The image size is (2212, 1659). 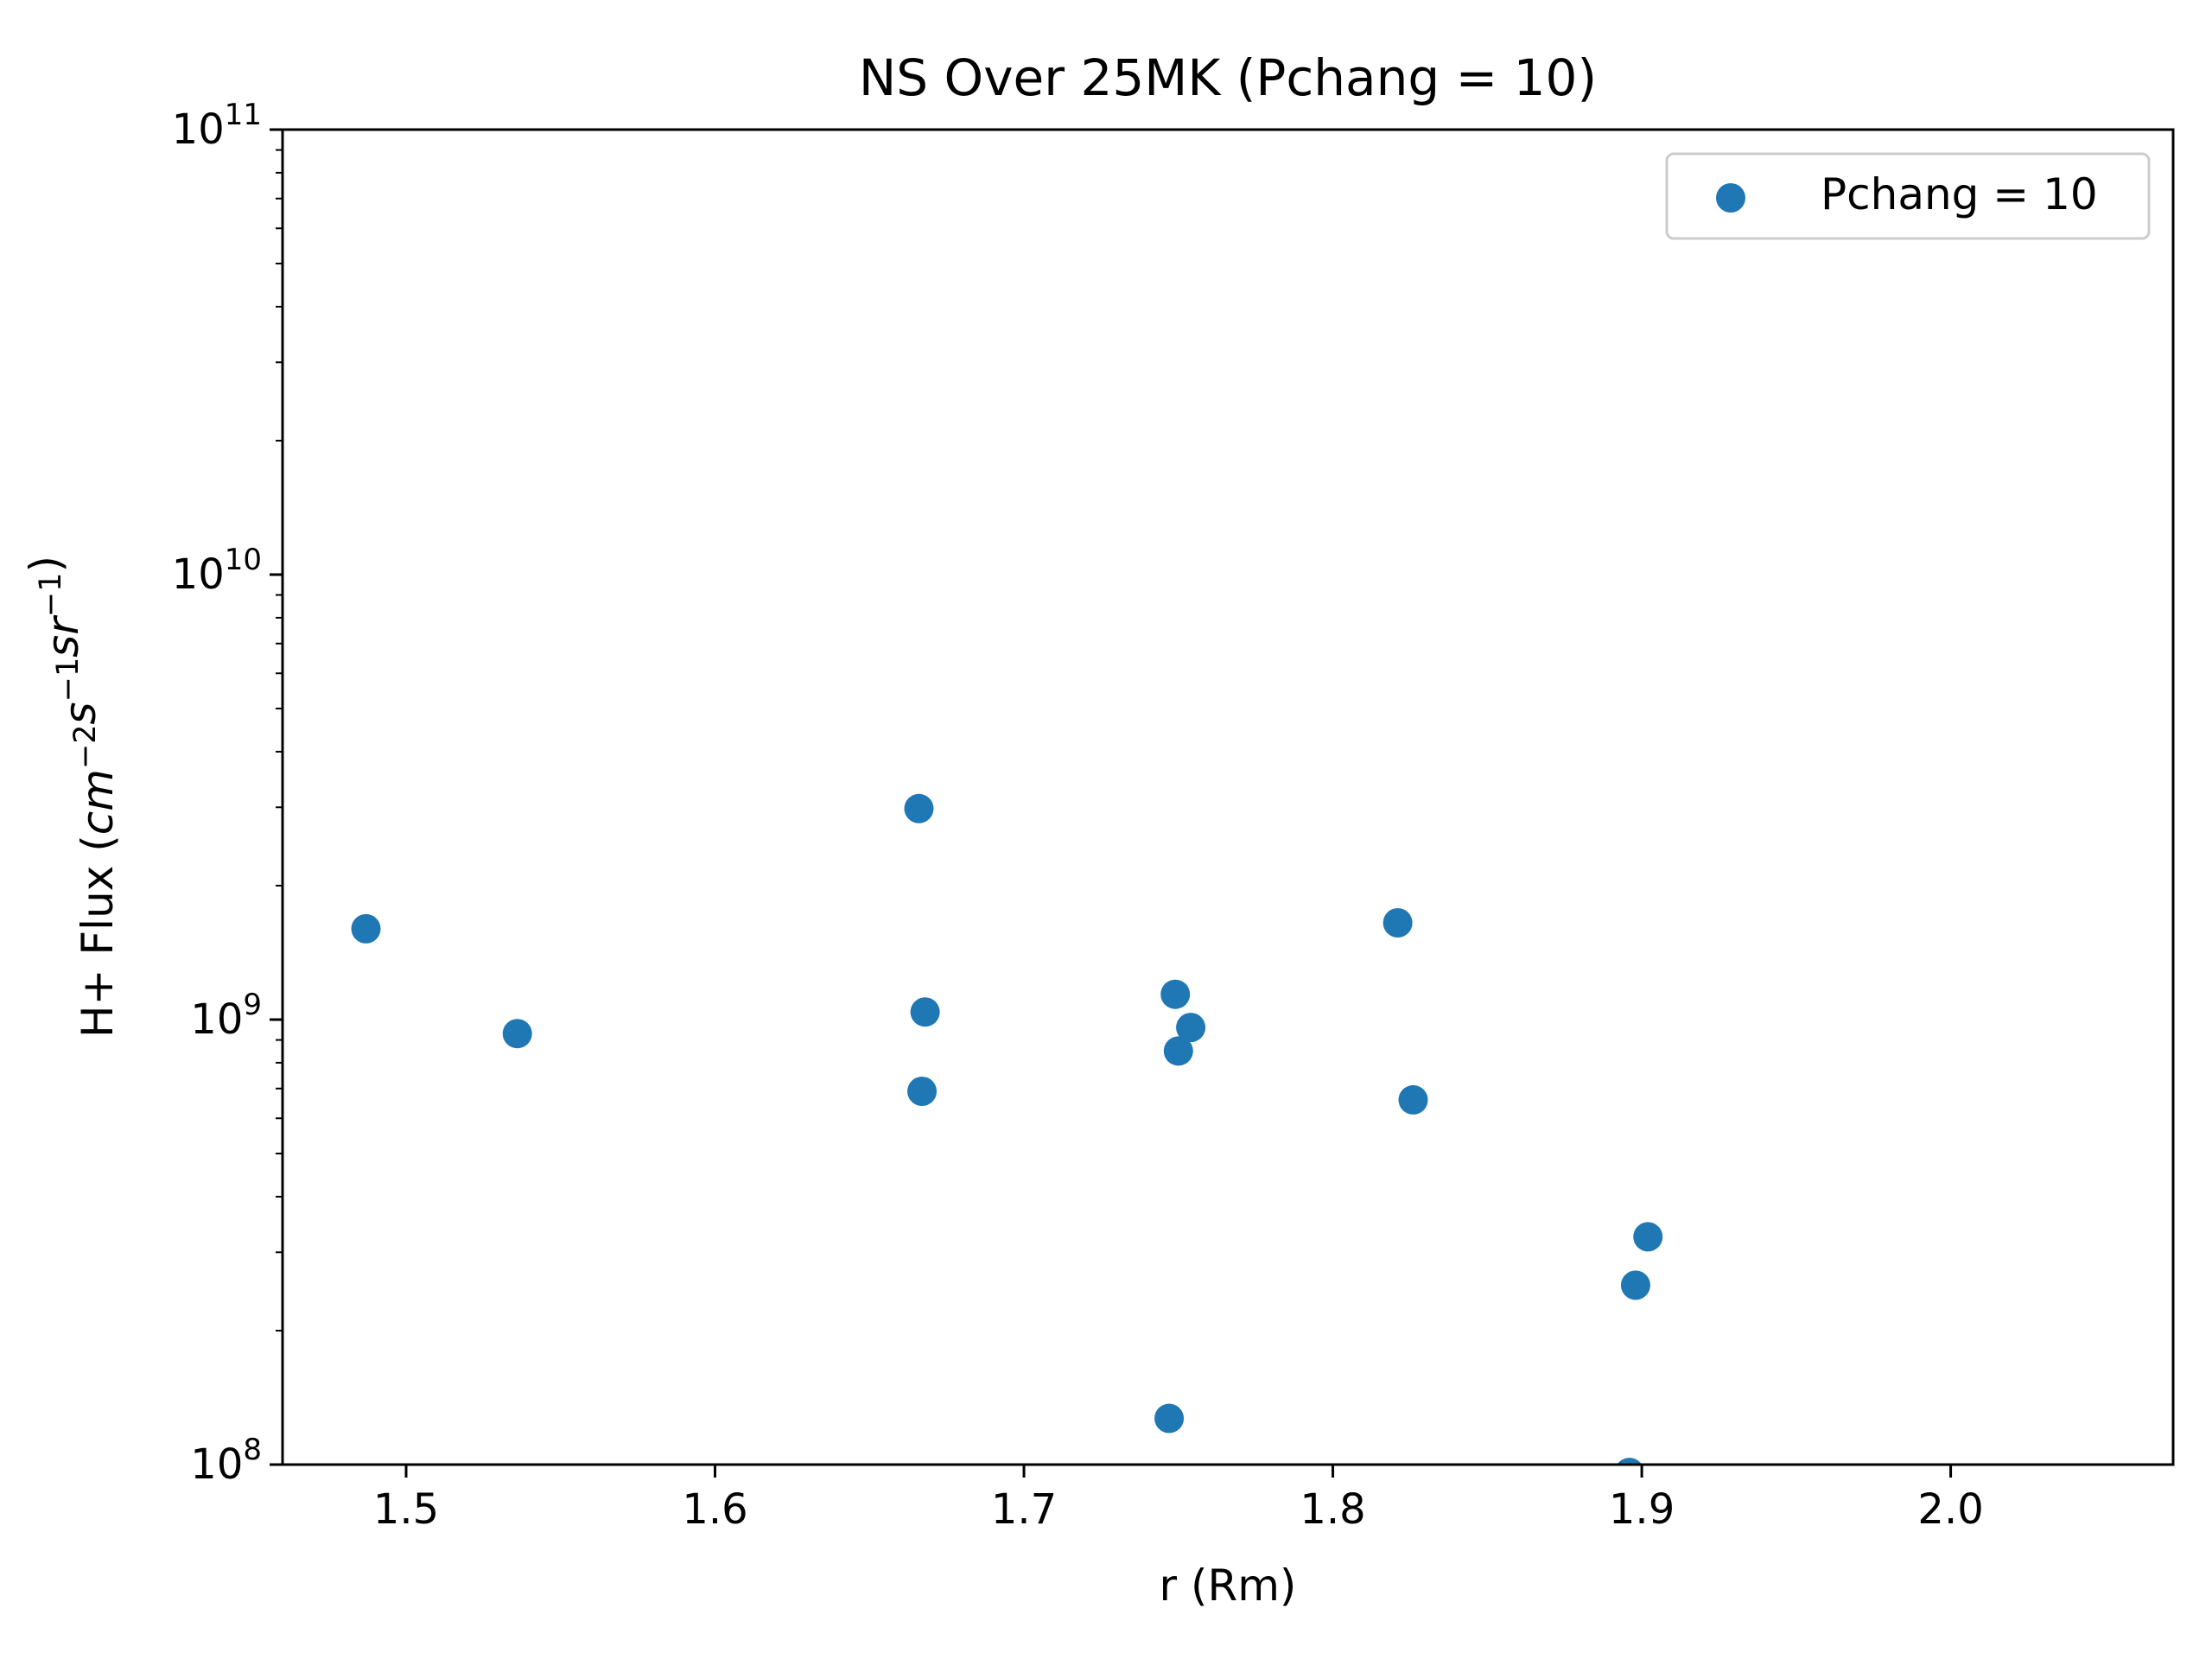 I want to click on legend-box, so click(x=1908, y=196).